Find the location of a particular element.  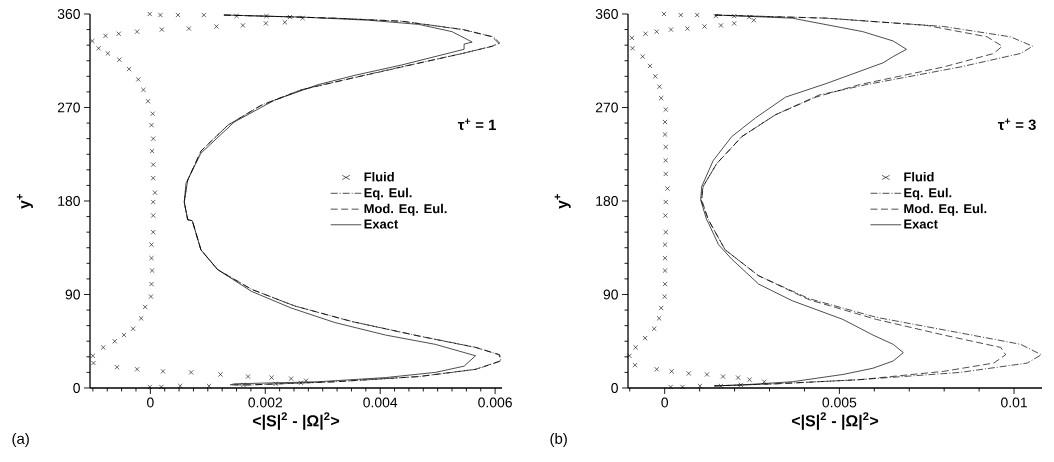

x-tick-label: 0.004 is located at coordinates (380, 402).